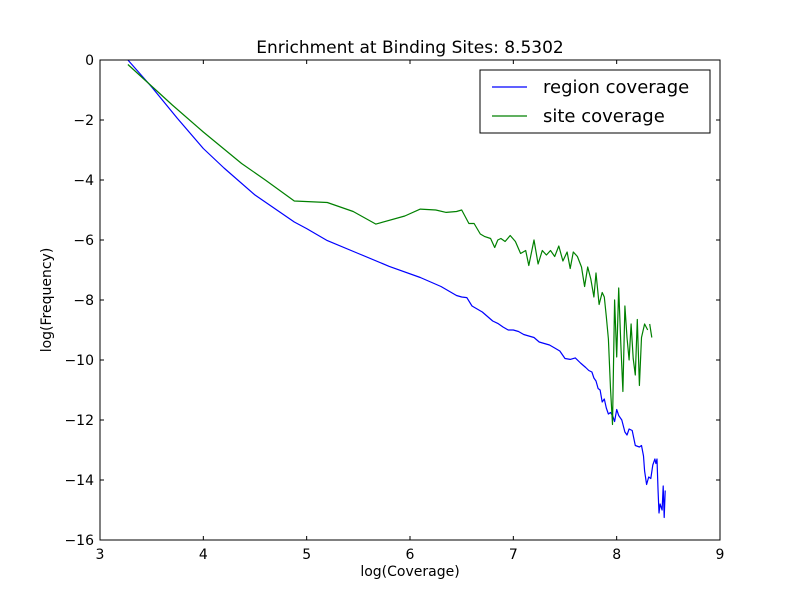 The width and height of the screenshot is (800, 600). Describe the element at coordinates (203, 555) in the screenshot. I see `x-tick-label: 4` at that location.